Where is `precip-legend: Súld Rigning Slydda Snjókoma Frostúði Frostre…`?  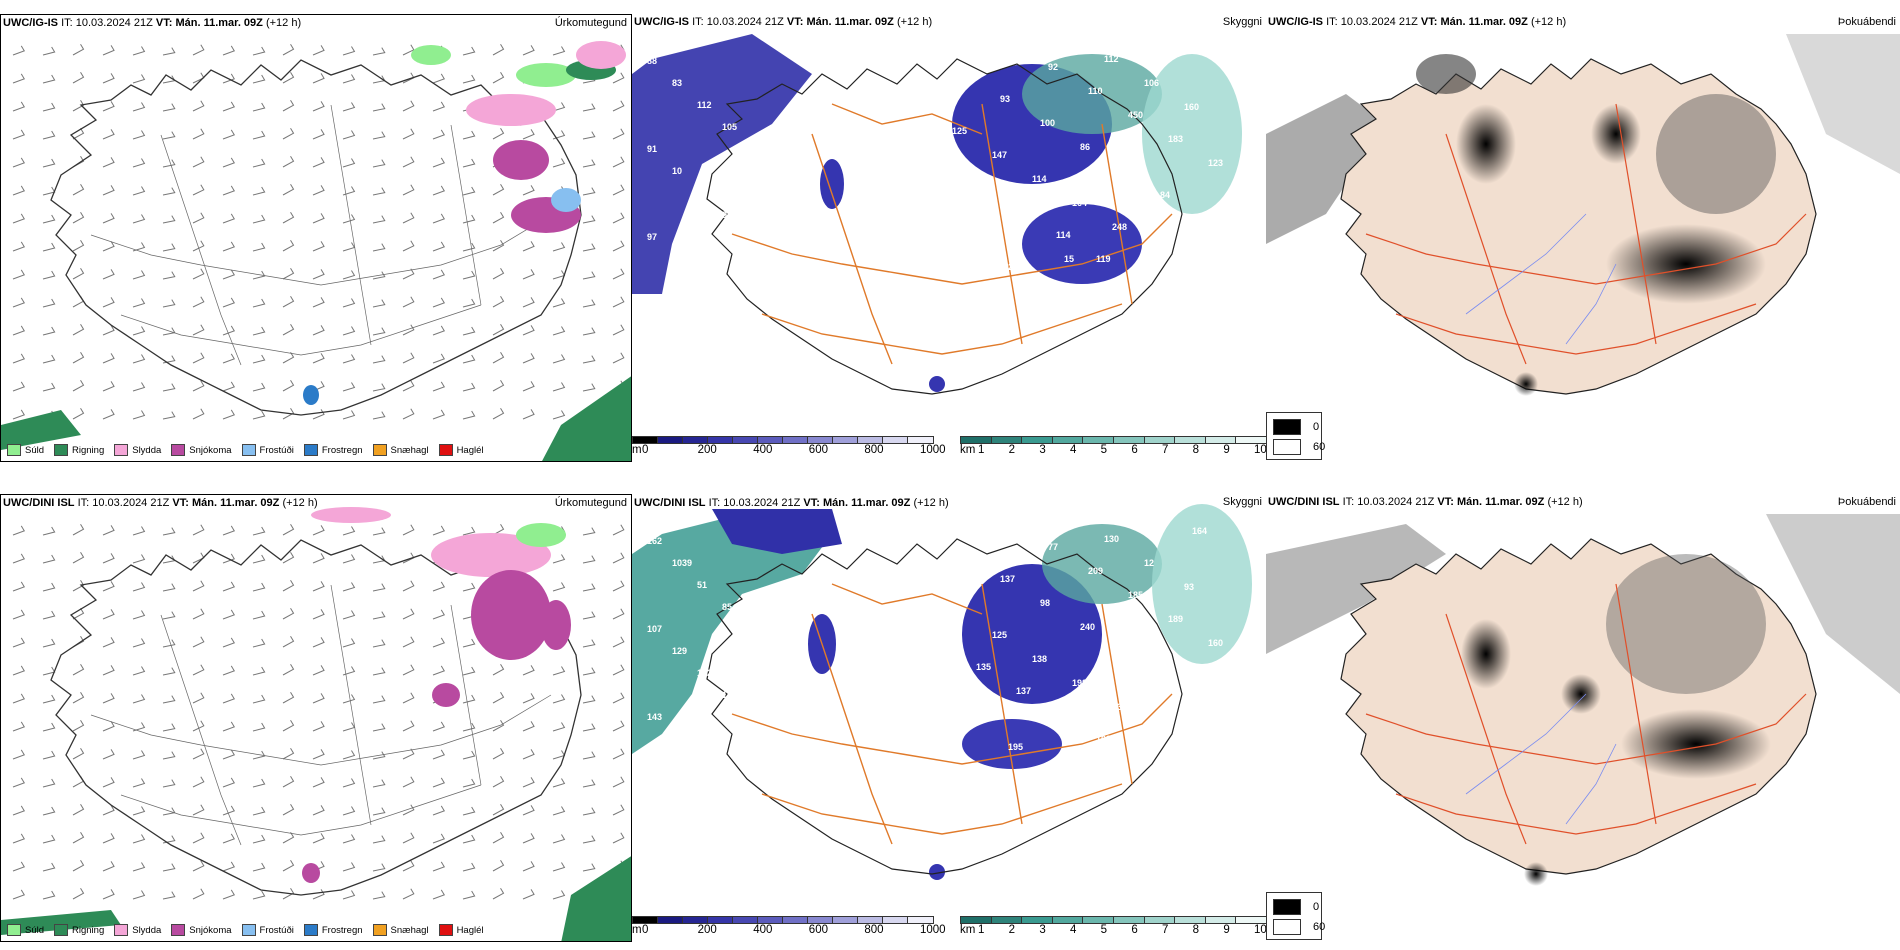
precip-legend: Súld Rigning Slydda Snjókoma Frostúði Frostre… is located at coordinates (242, 930).